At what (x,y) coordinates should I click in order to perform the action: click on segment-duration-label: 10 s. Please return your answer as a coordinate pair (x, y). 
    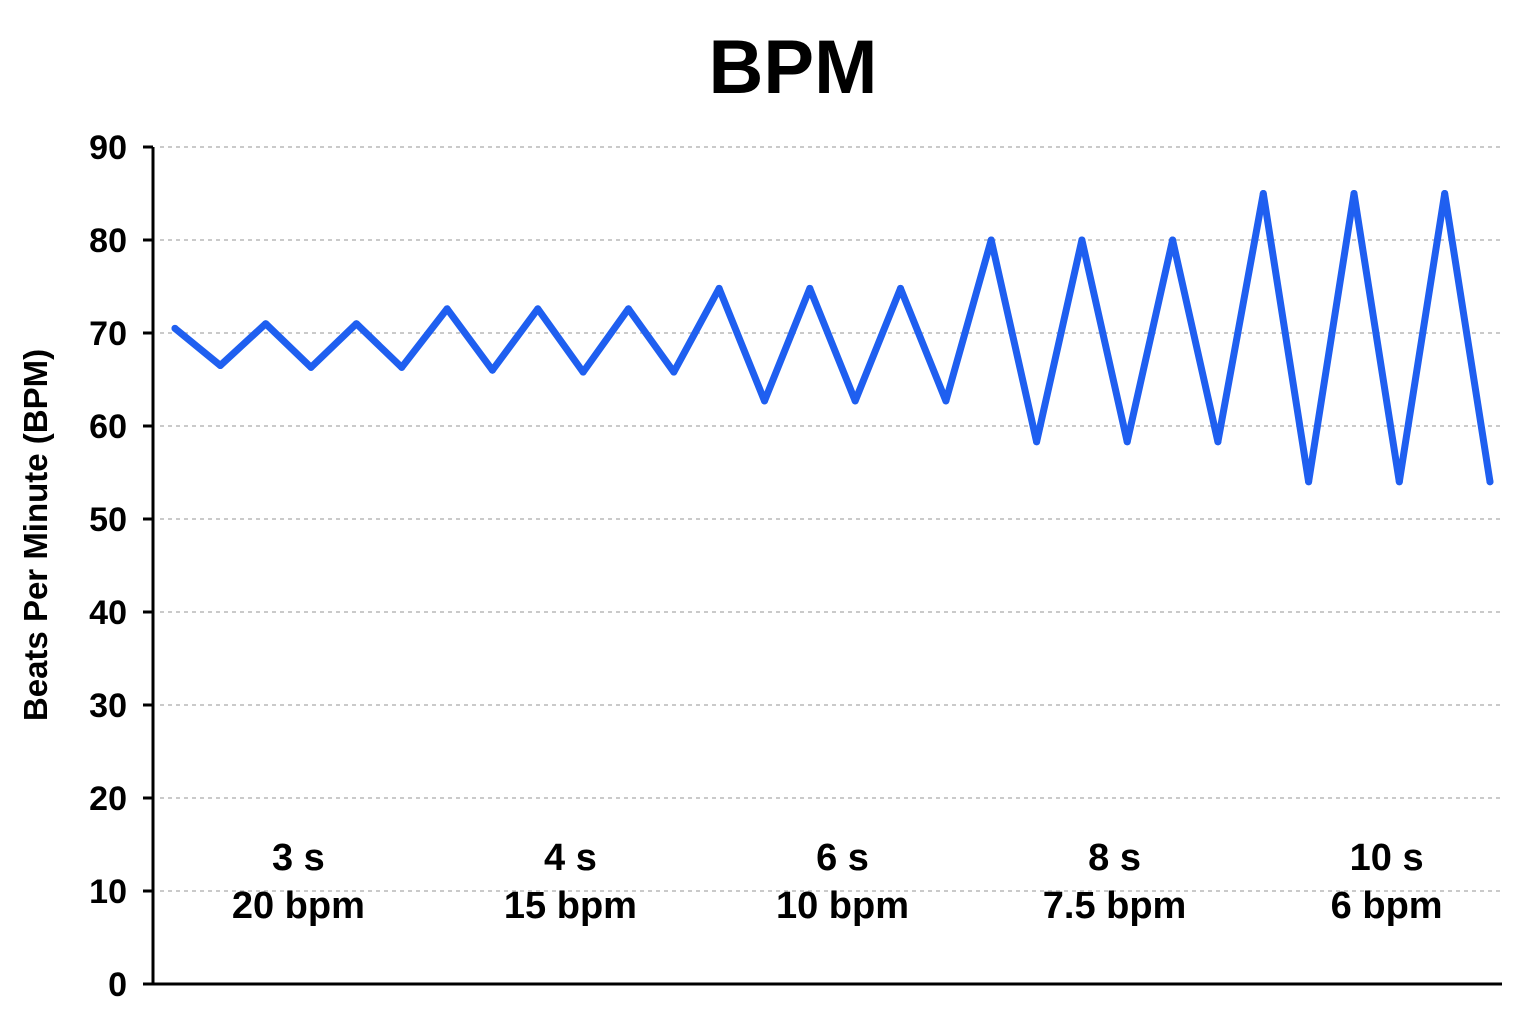
    Looking at the image, I should click on (1387, 858).